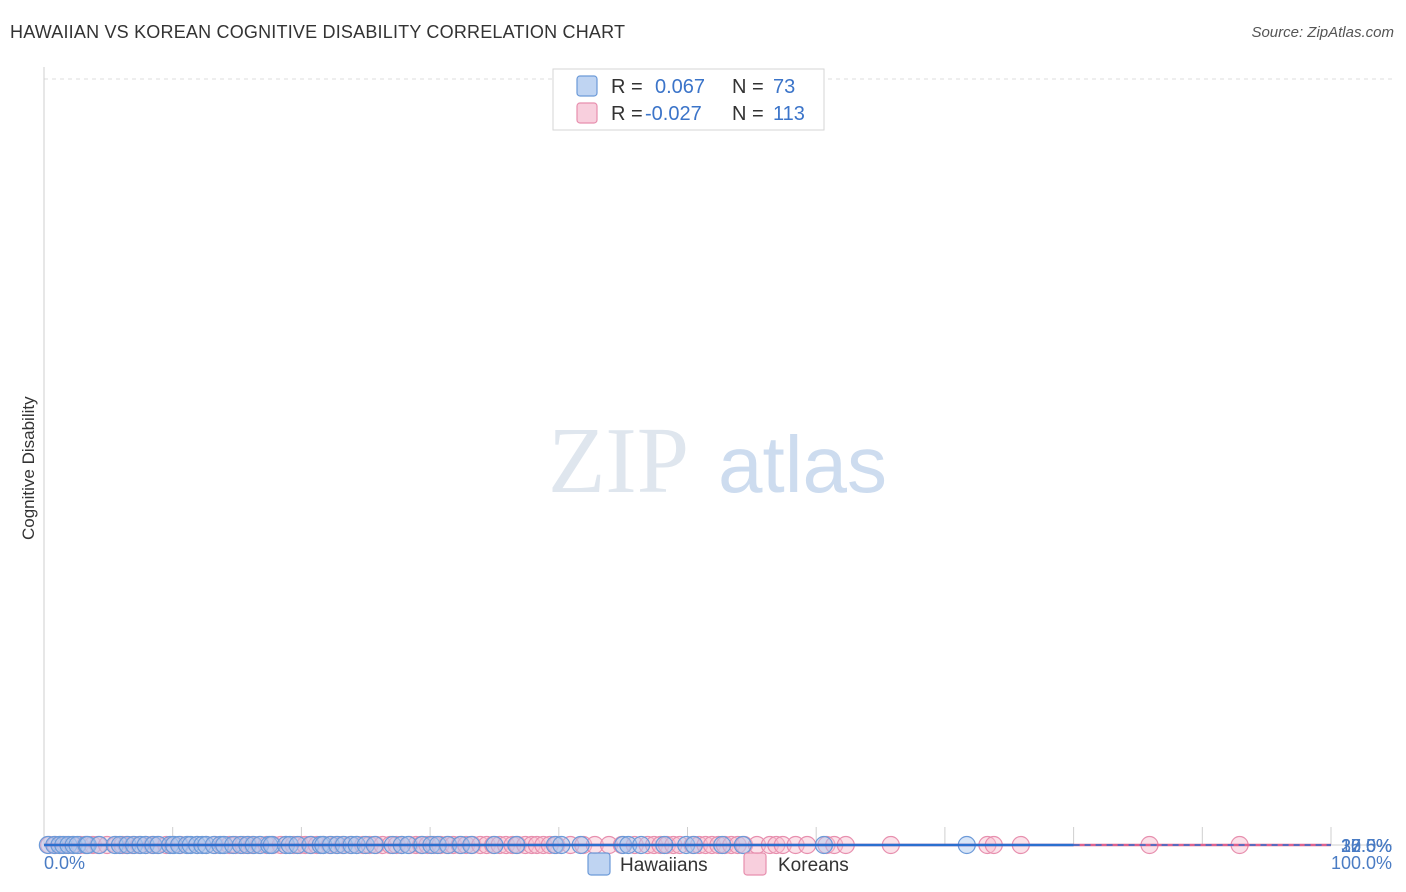 The height and width of the screenshot is (892, 1406). I want to click on watermark: ZIP atlas, so click(717, 461).